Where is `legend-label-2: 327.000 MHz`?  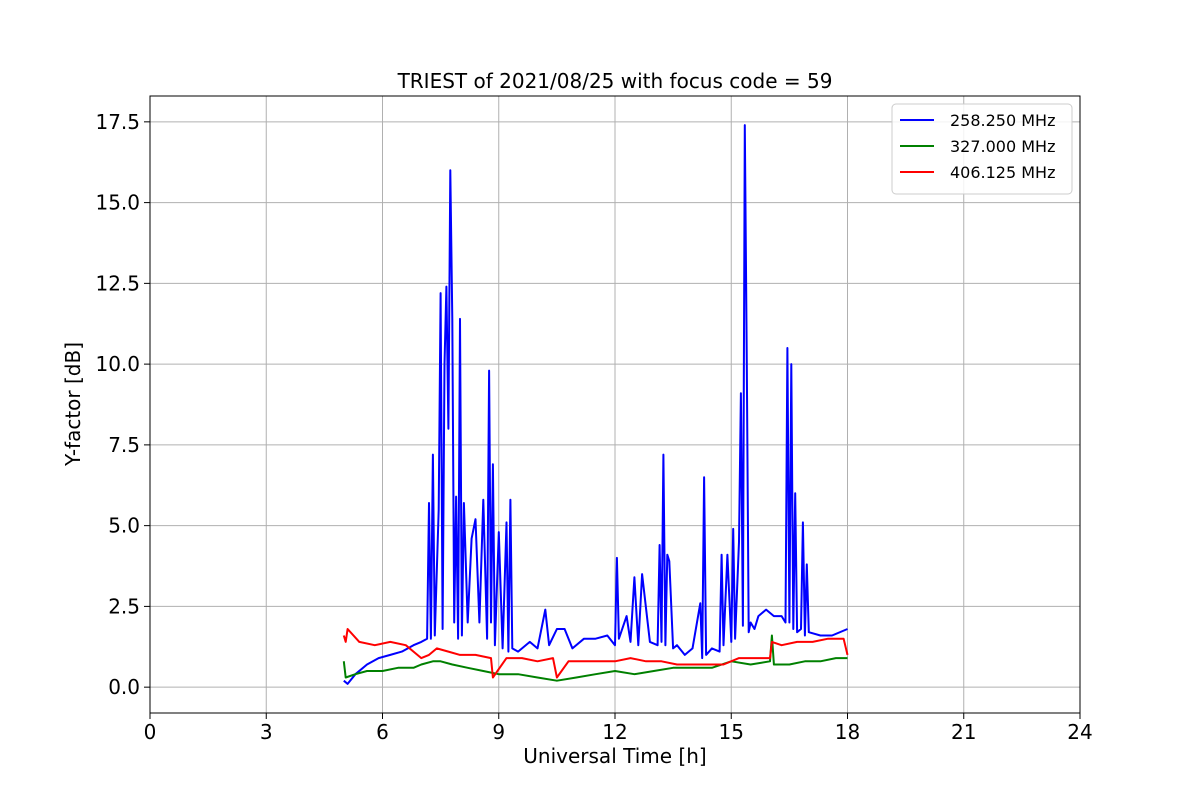 legend-label-2: 327.000 MHz is located at coordinates (1002, 146).